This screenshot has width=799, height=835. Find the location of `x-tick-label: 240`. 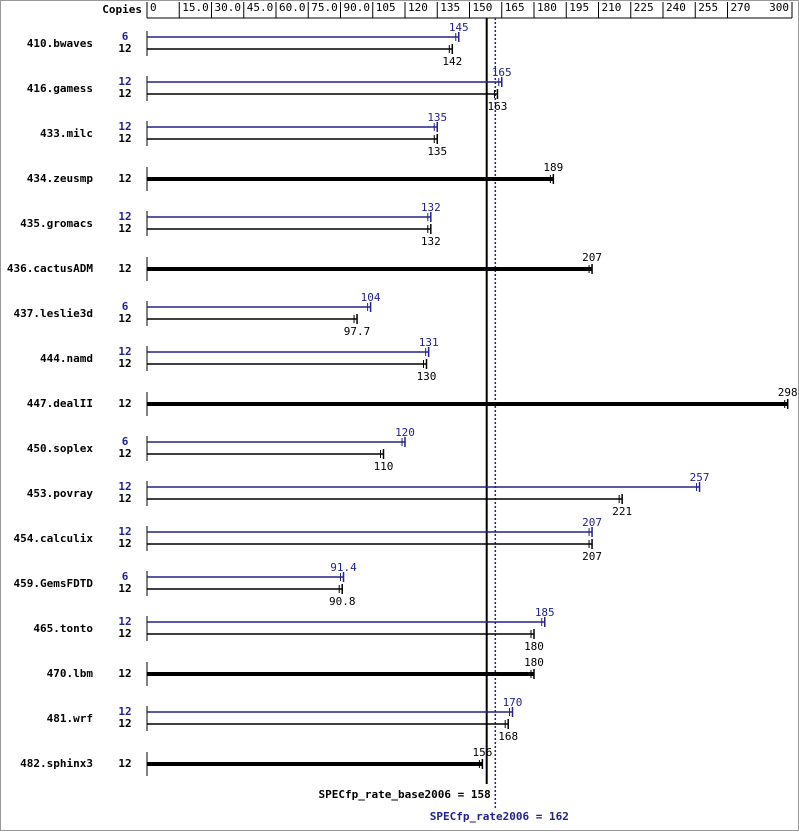

x-tick-label: 240 is located at coordinates (676, 7).